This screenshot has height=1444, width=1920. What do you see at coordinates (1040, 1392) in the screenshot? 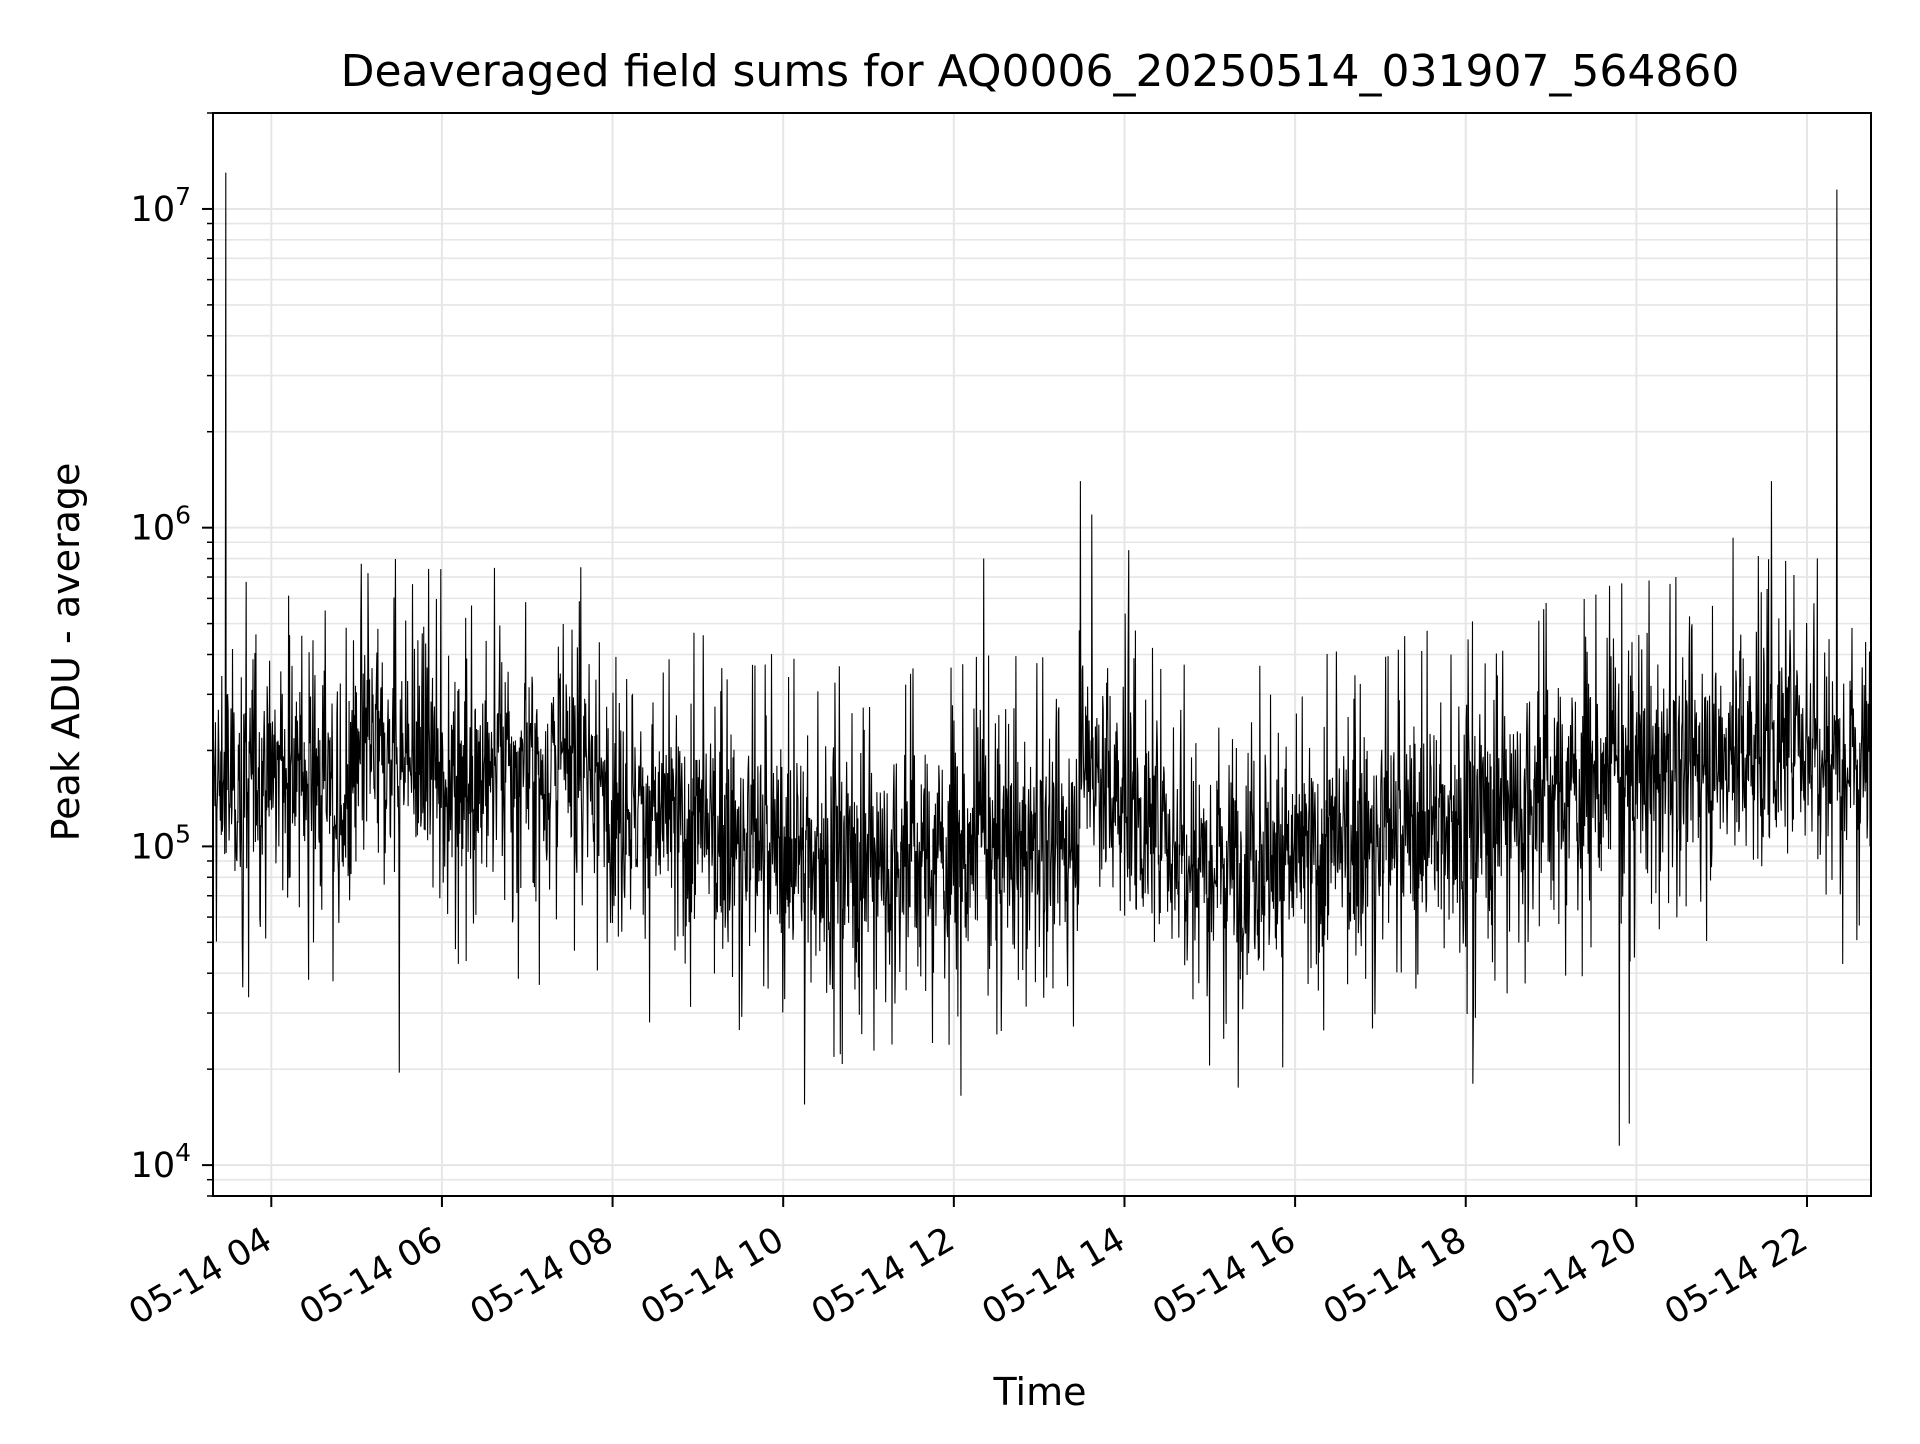
I see `x-axis-label: Time` at bounding box center [1040, 1392].